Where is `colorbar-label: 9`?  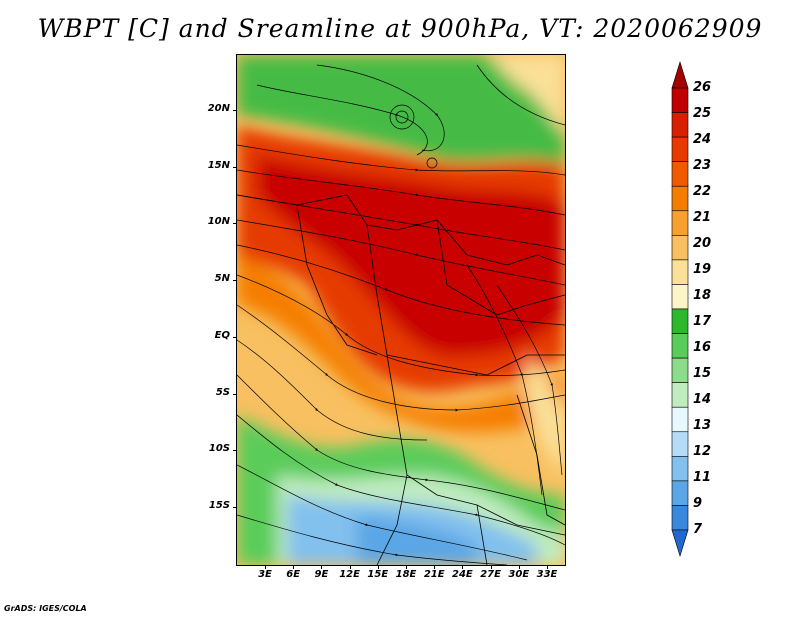 colorbar-label: 9 is located at coordinates (698, 503).